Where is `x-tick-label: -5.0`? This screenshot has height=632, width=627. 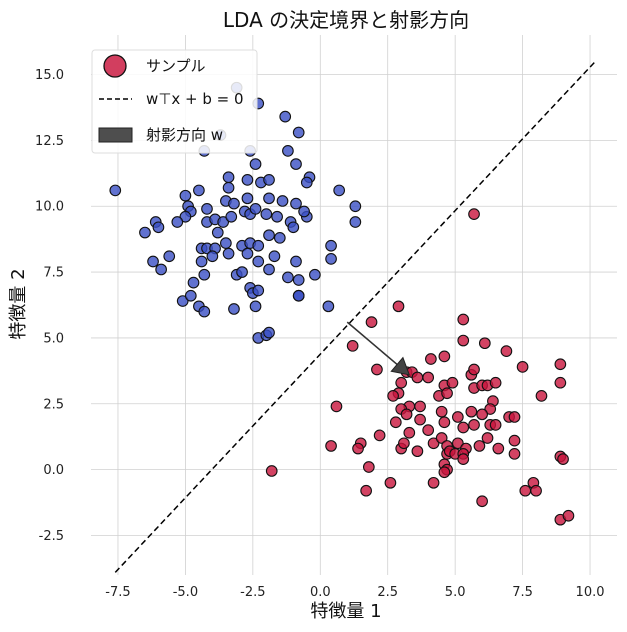 x-tick-label: -5.0 is located at coordinates (185, 592).